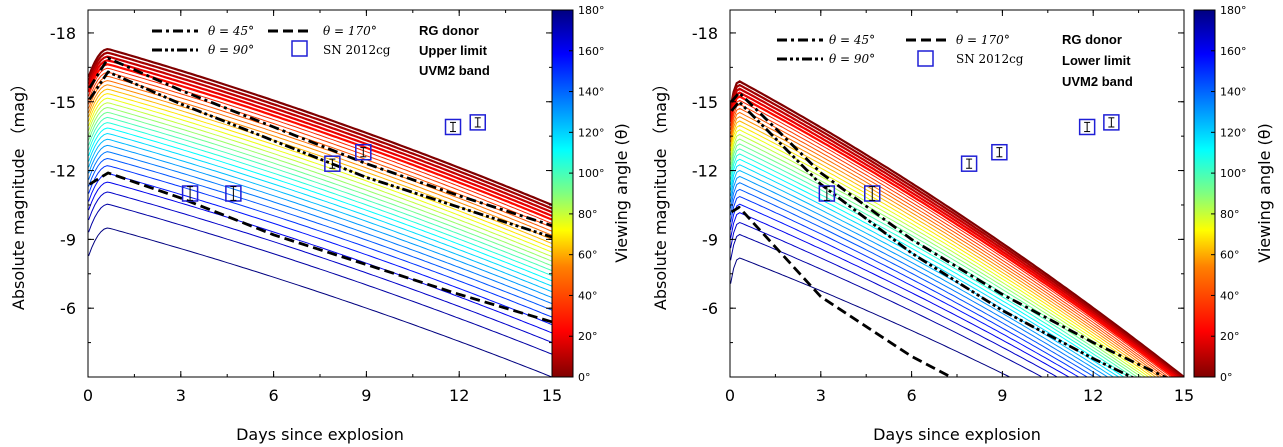 This screenshot has width=1283, height=447. I want to click on right-colorbar-gradient, so click(1204, 193).